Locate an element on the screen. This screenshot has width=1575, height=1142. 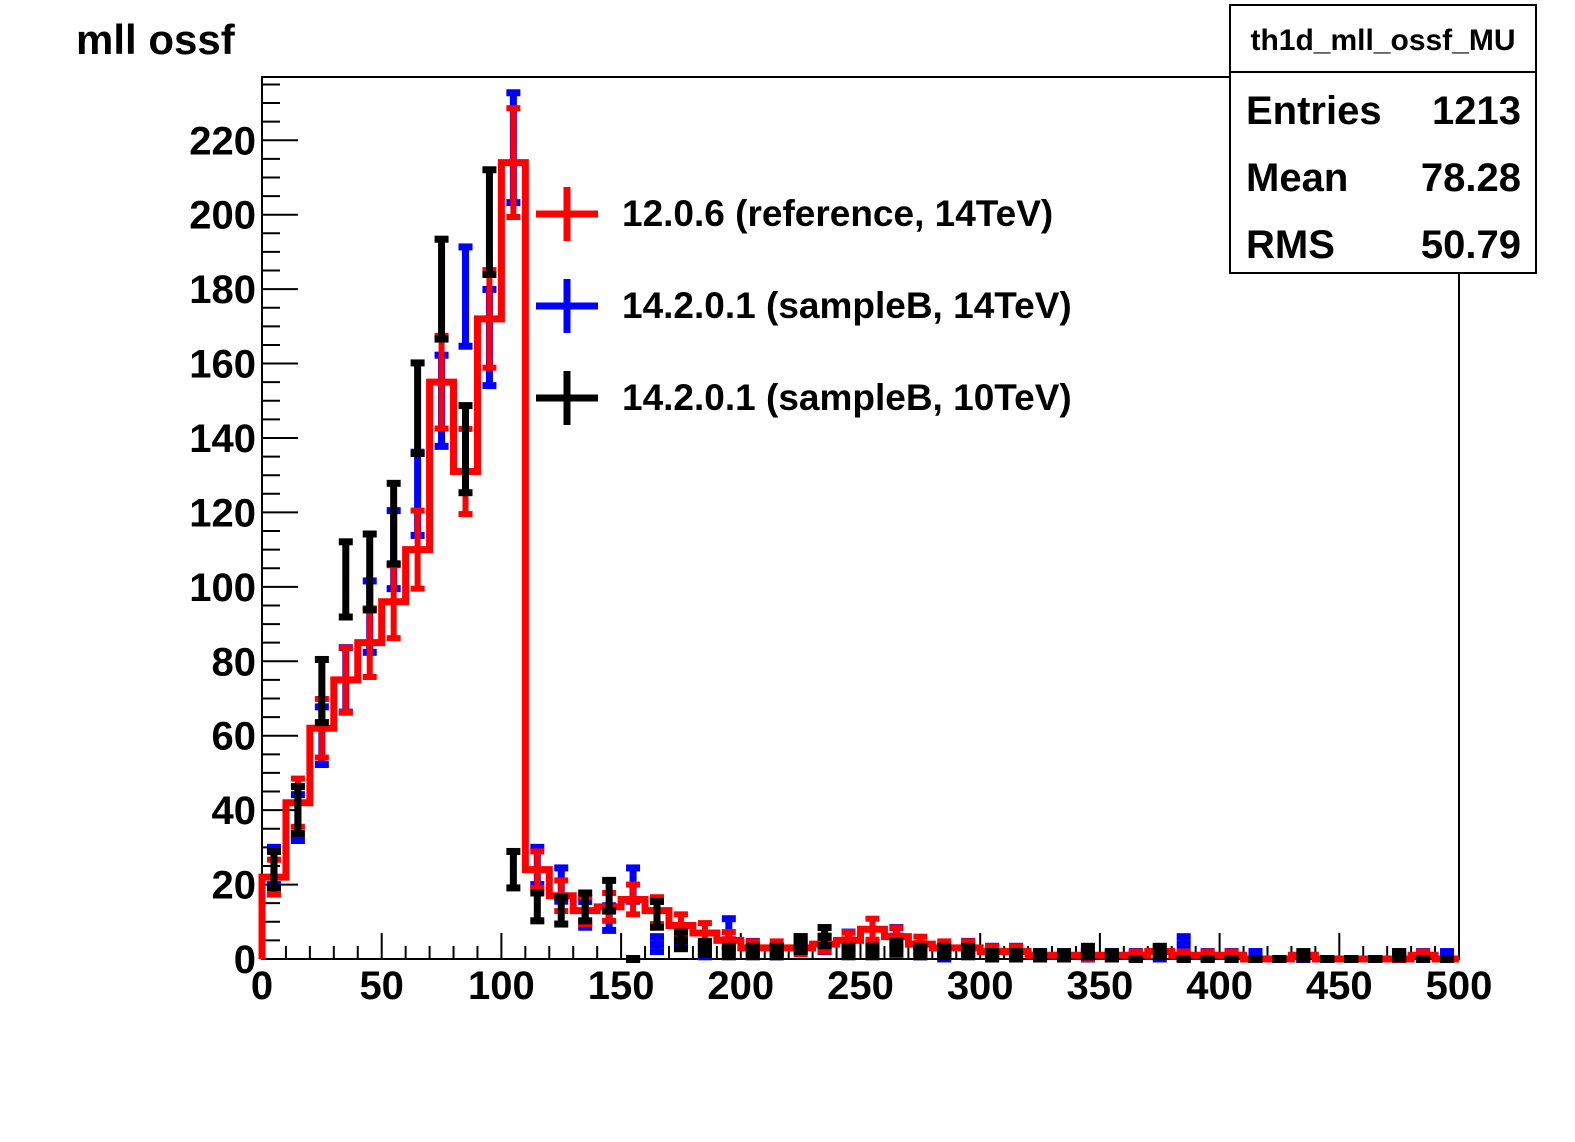
y-tick-label: 60 is located at coordinates (234, 737).